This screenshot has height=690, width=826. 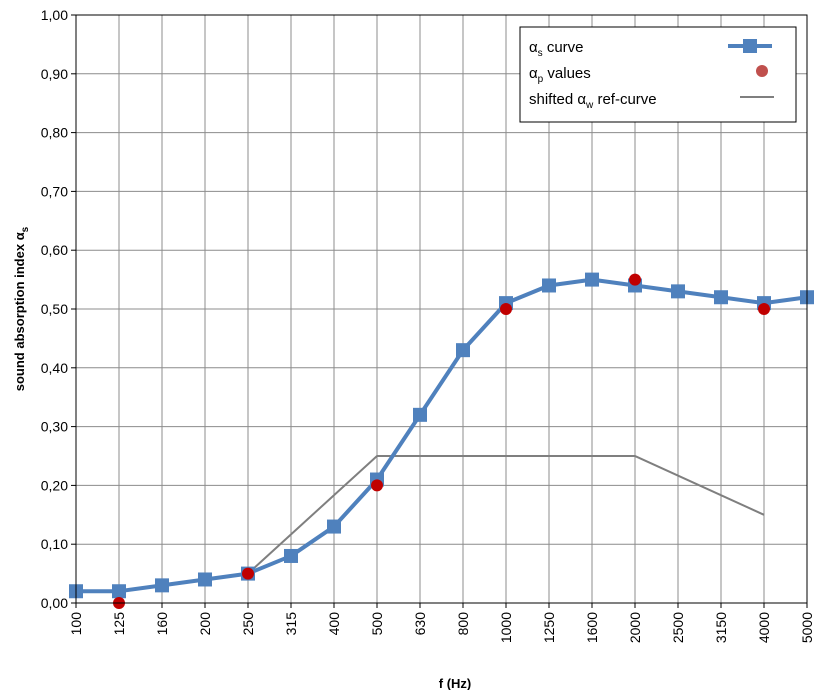 What do you see at coordinates (764, 627) in the screenshot?
I see `x-tick-label: 4000` at bounding box center [764, 627].